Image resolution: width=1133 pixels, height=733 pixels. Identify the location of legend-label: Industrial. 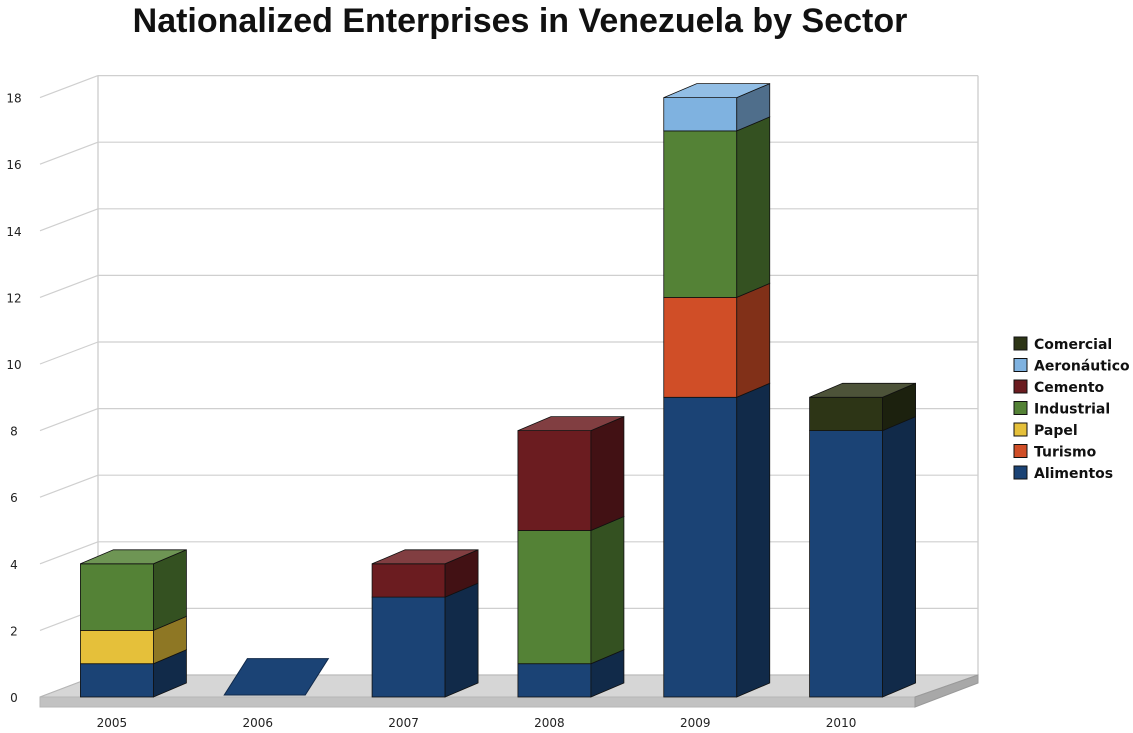
(1072, 410).